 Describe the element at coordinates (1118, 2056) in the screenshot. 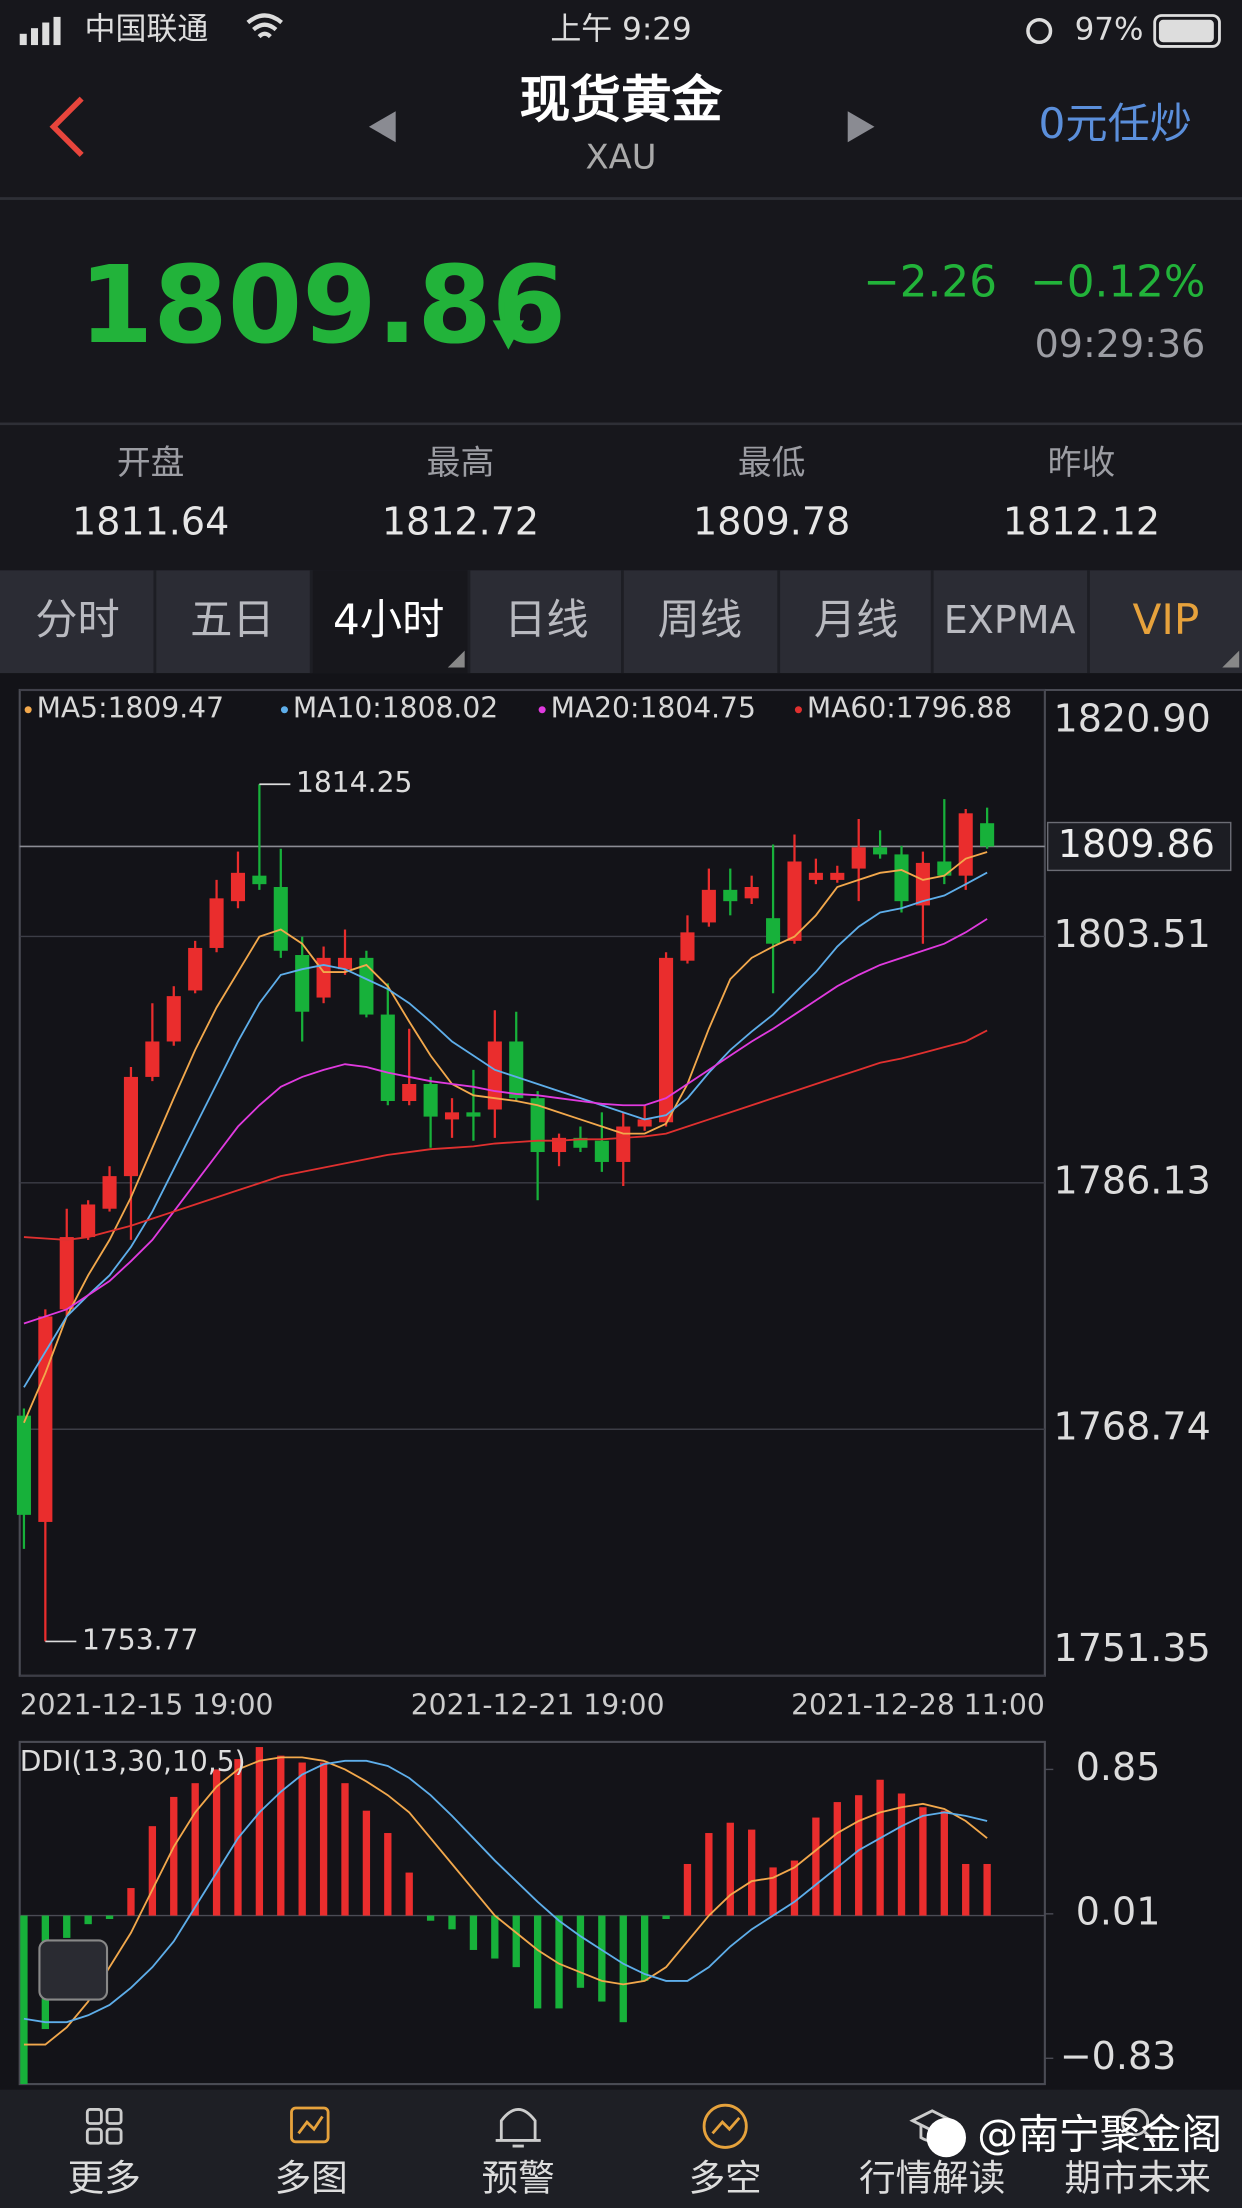

I see `y-tick-label: −0.83` at that location.